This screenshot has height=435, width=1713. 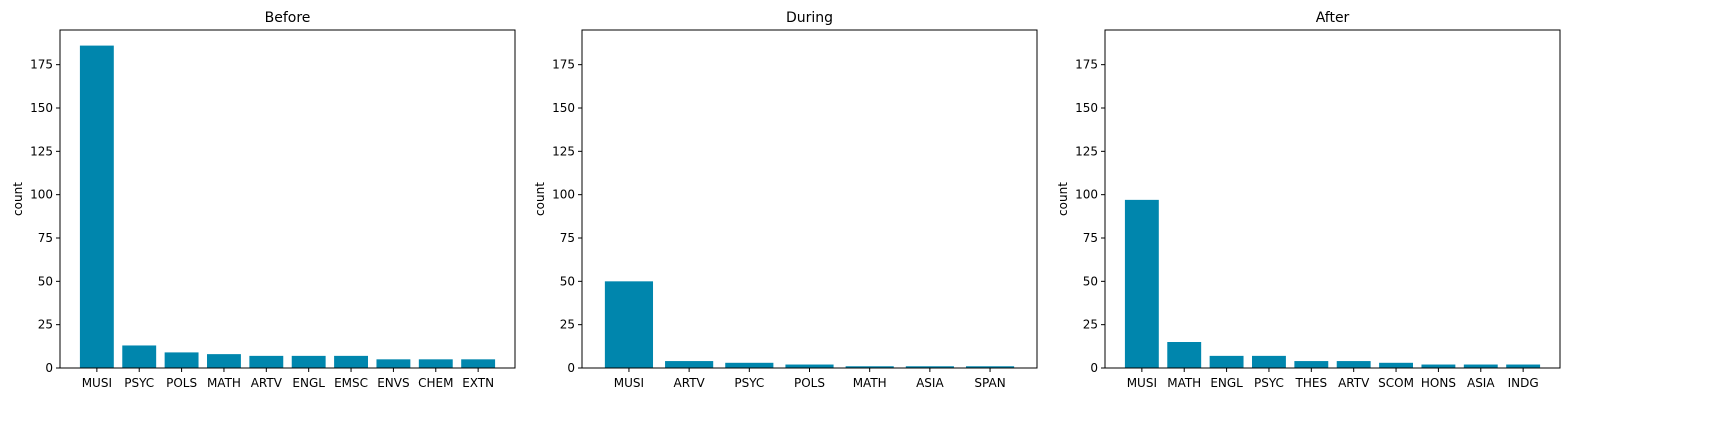 I want to click on bar-span, so click(x=990, y=367).